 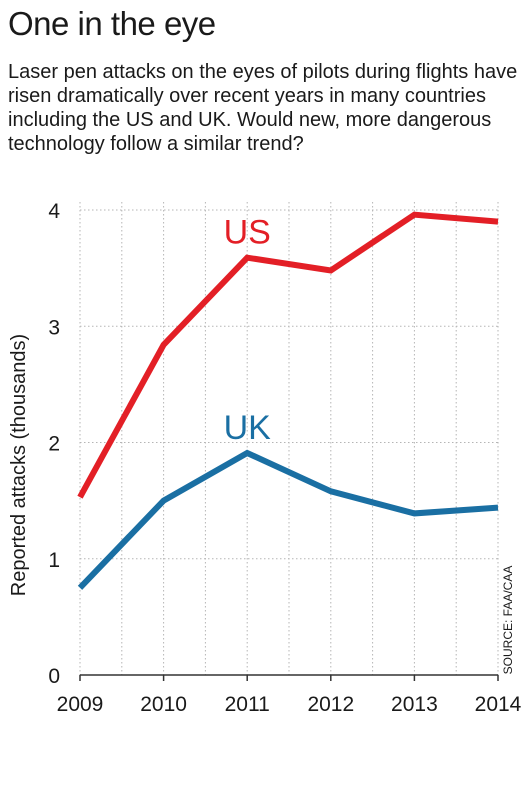 What do you see at coordinates (414, 704) in the screenshot?
I see `x-tick-label: 2013` at bounding box center [414, 704].